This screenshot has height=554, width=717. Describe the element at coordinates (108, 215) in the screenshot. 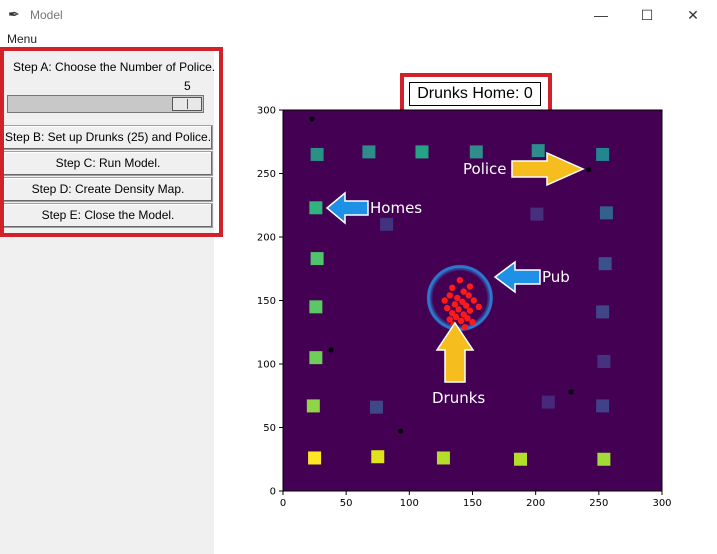

I see `step-e-button: Step E: Close the Model.` at that location.